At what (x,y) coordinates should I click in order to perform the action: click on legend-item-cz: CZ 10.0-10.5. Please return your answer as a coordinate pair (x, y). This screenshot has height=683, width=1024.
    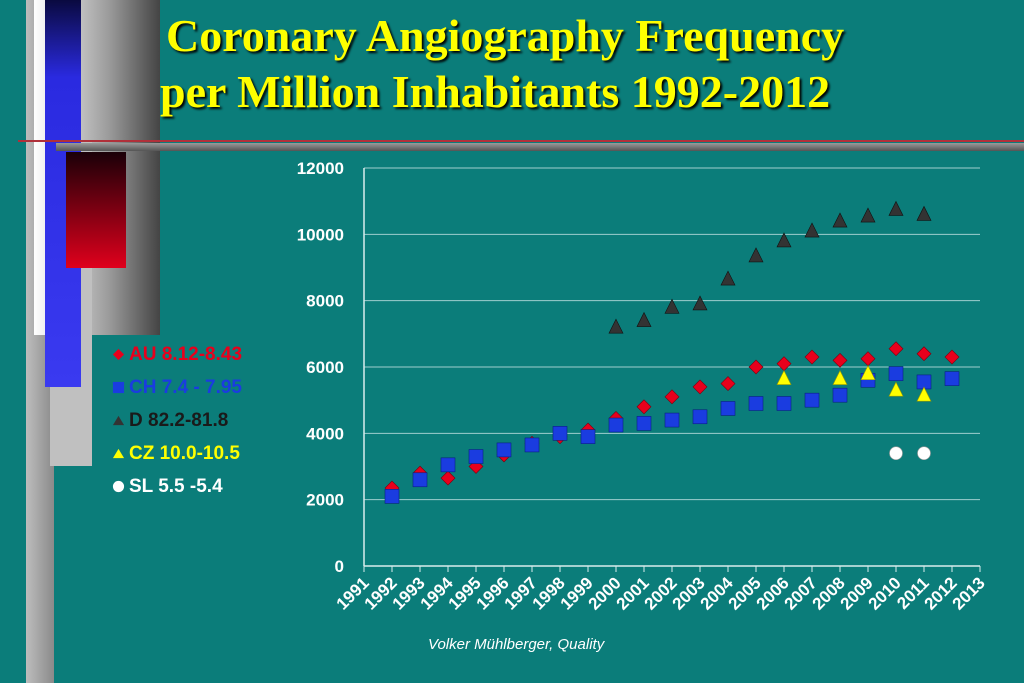
    Looking at the image, I should click on (177, 453).